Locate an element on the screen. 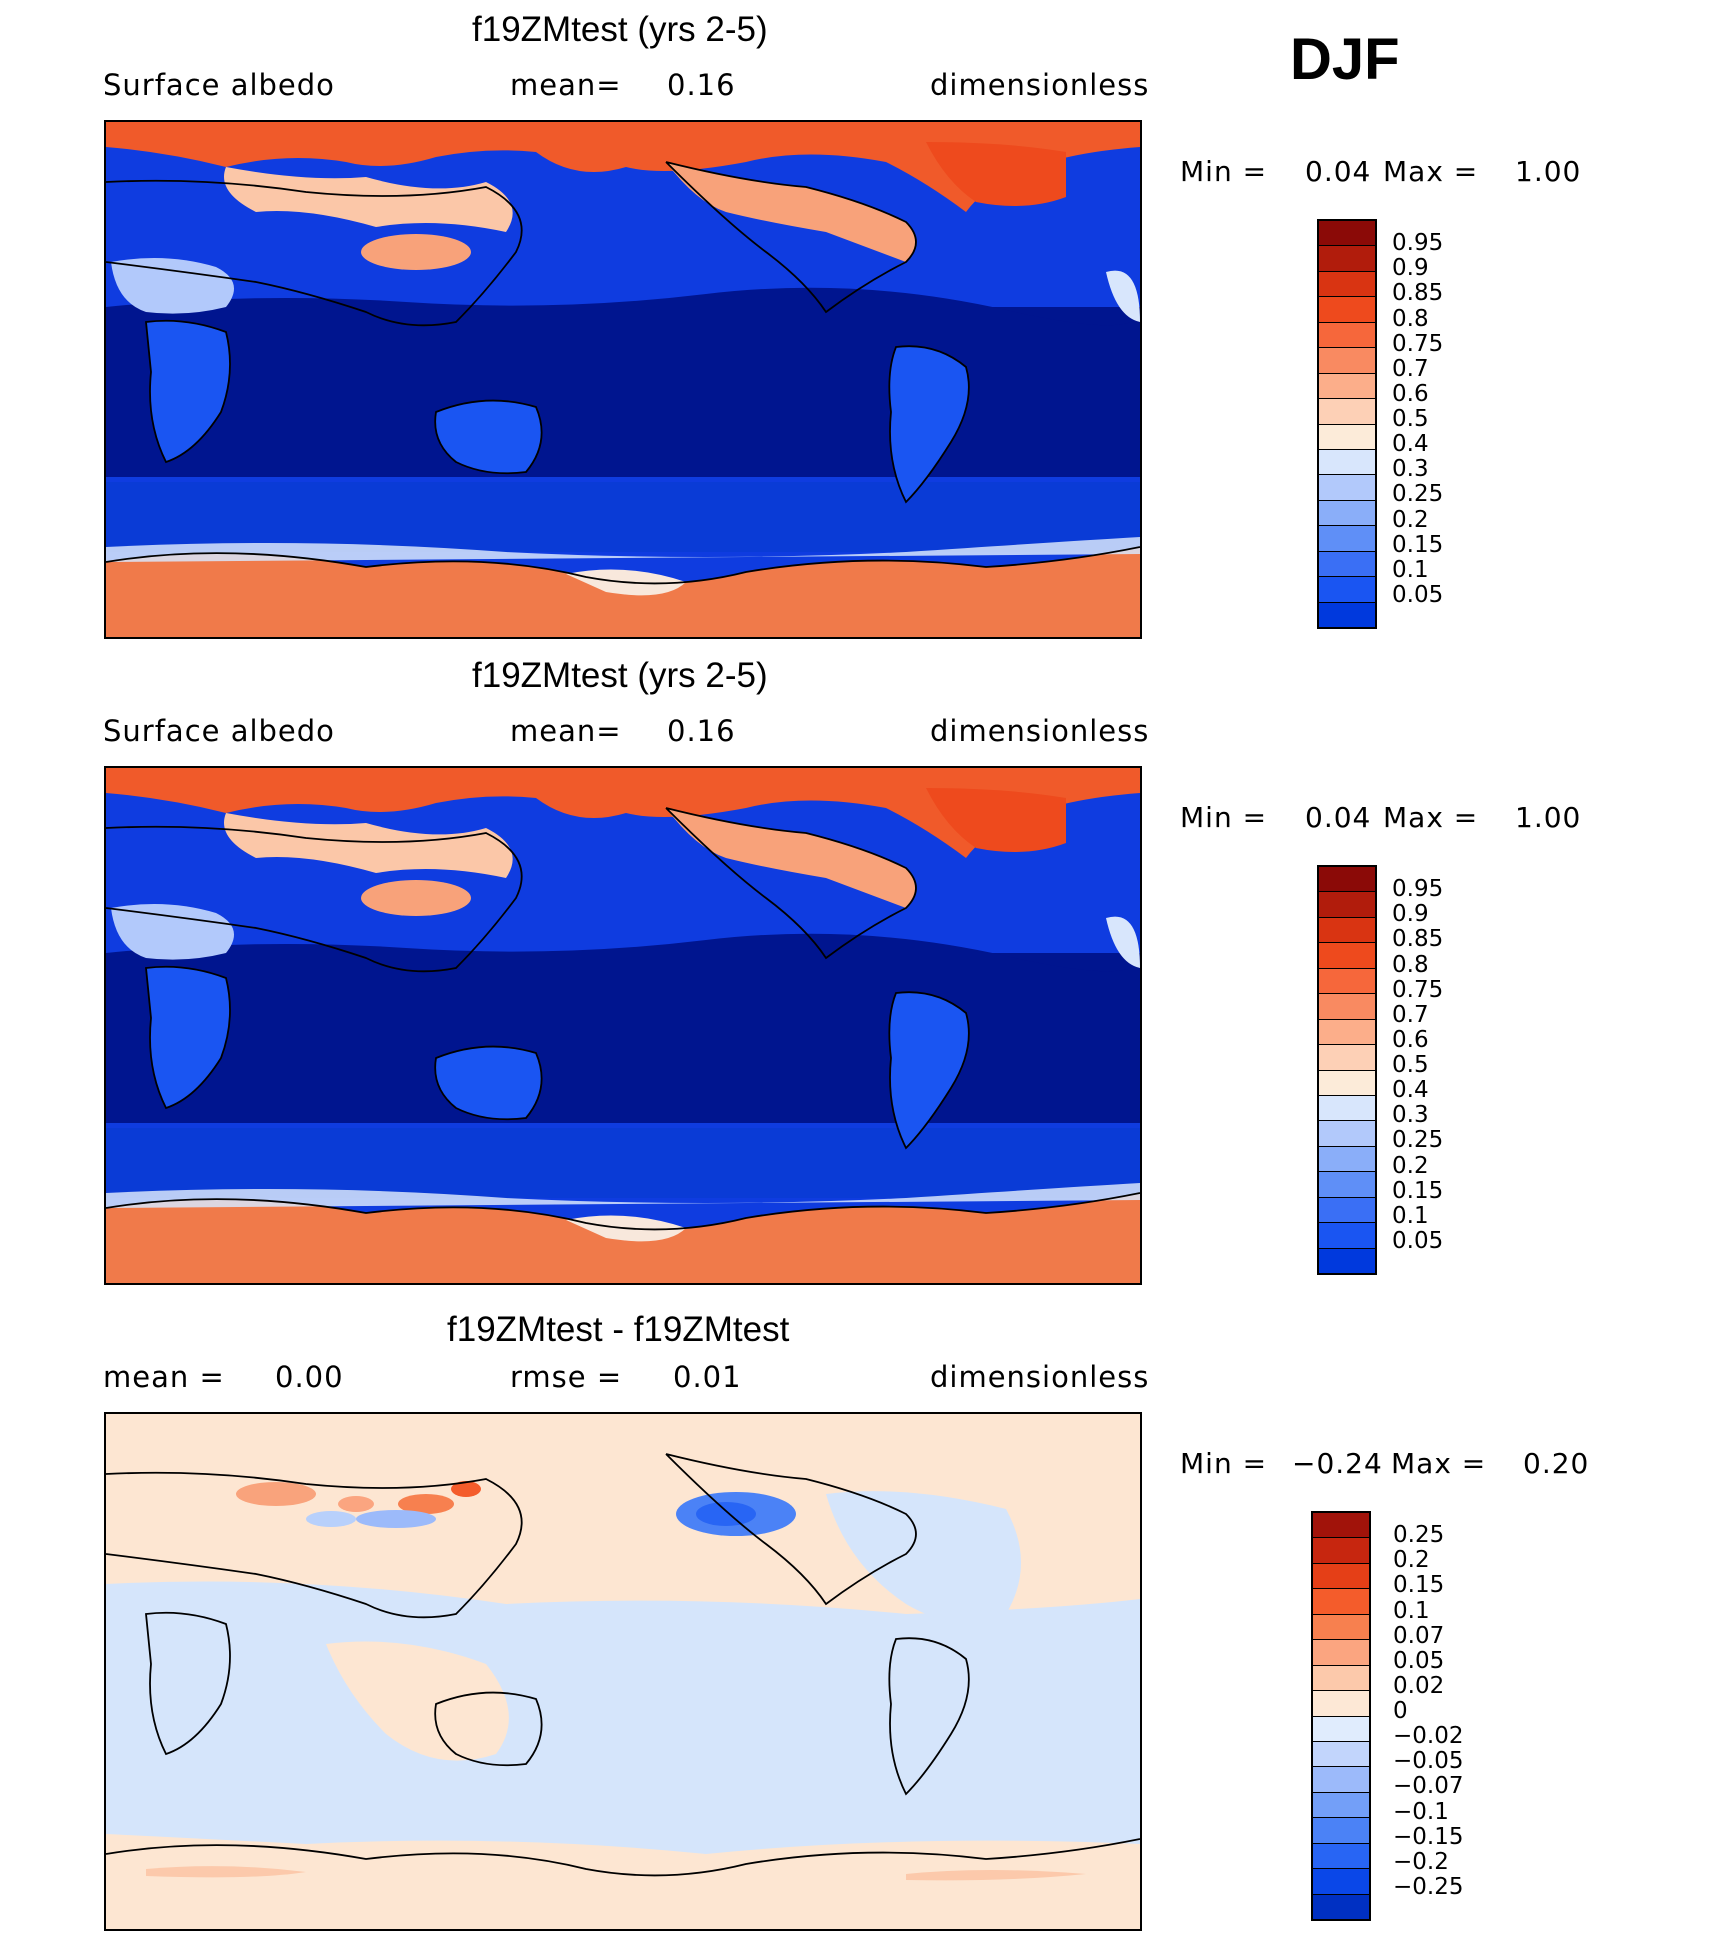 The image size is (1710, 1952). colorbar-tick-label: 0.8 is located at coordinates (1410, 318).